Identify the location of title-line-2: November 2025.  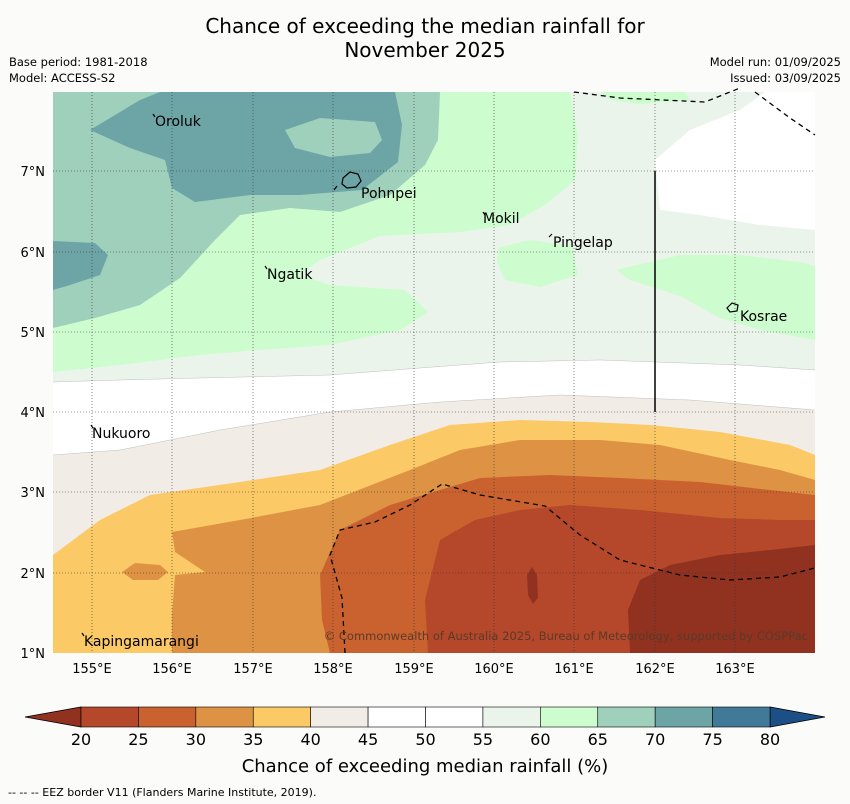
(425, 50).